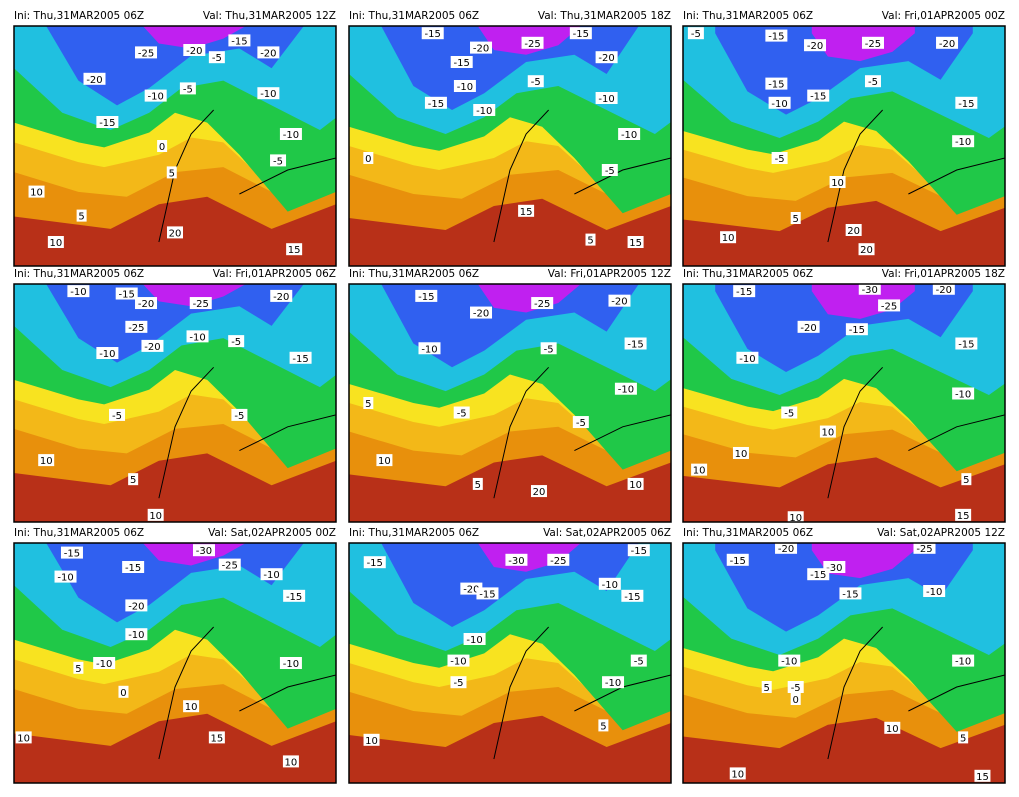  I want to click on map-area: -15 -20 -25 -20 -10 -5 -15 -5 -5 -10 5 10 5 20 10, so click(510, 403).